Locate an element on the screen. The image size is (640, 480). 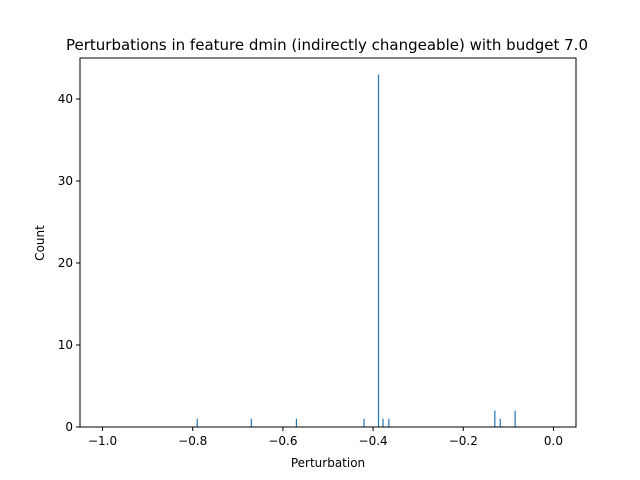
x-tick-label: −0.8 is located at coordinates (192, 441).